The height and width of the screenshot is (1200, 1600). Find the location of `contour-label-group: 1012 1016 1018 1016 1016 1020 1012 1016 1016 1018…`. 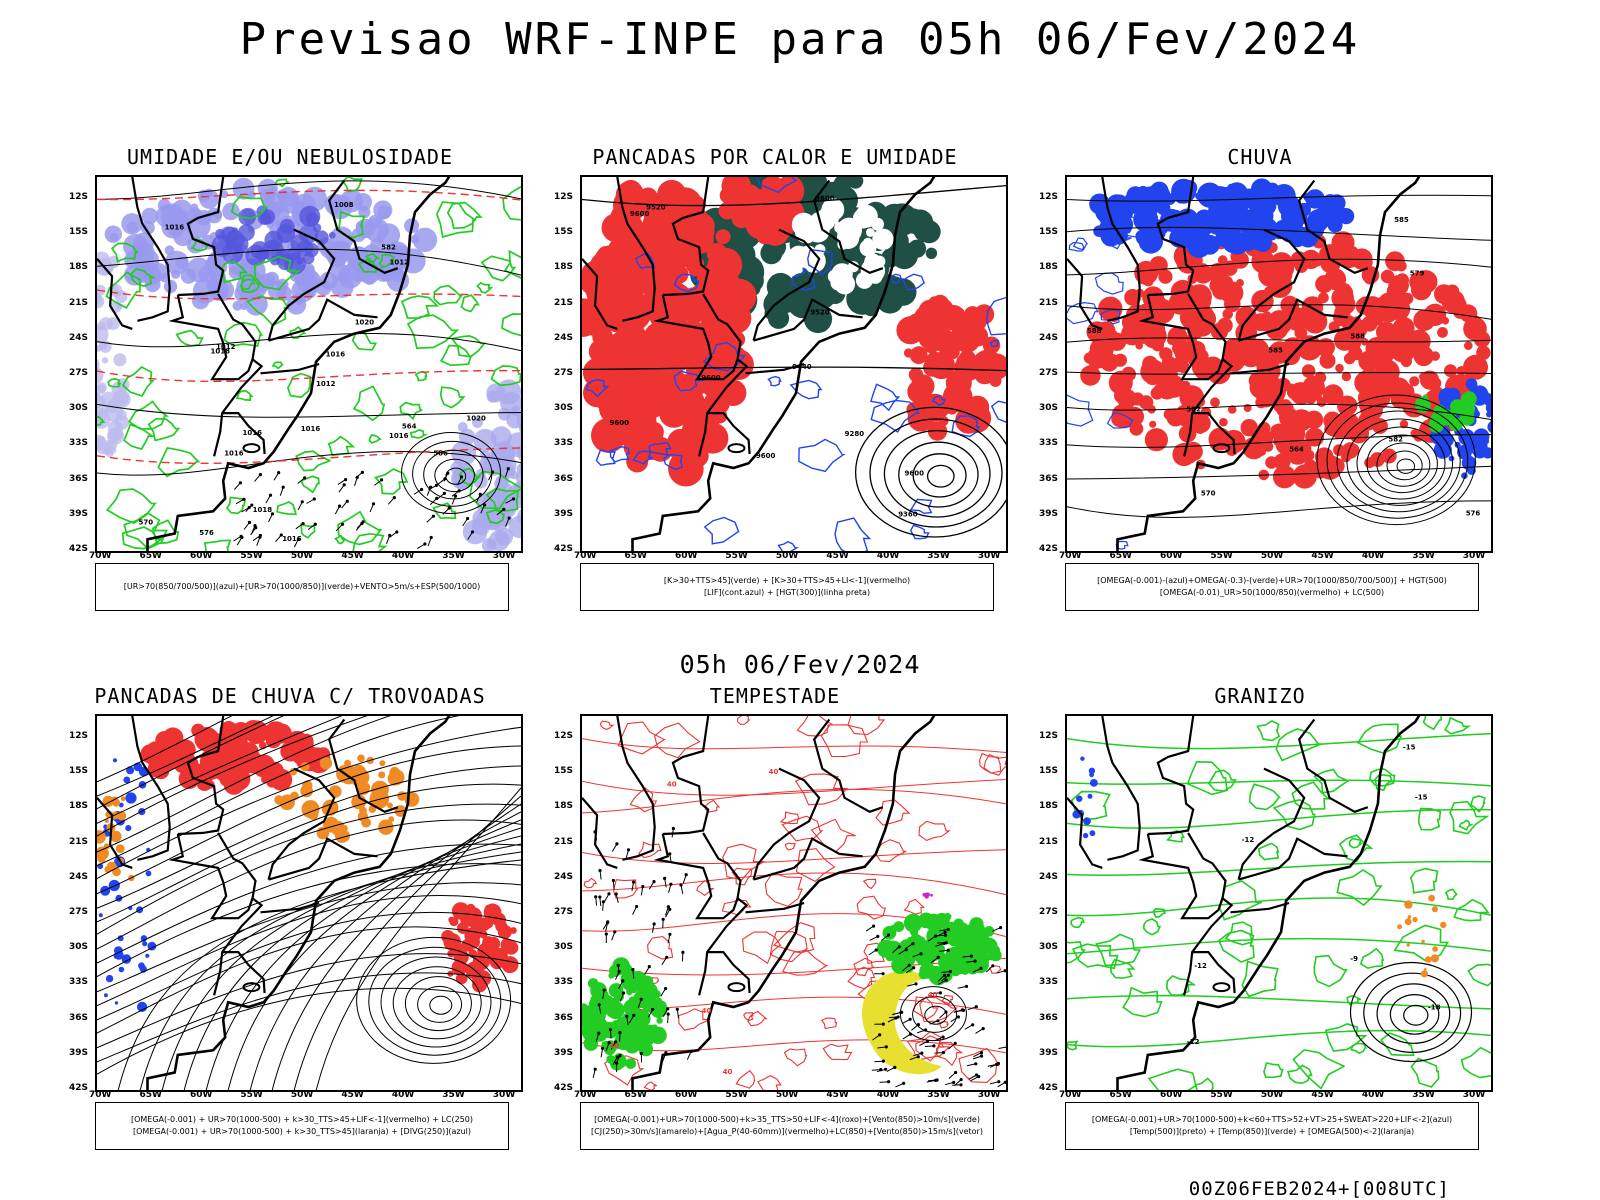

contour-label-group: 1012 1016 1018 1016 1016 1020 1012 1016 1016 1018… is located at coordinates (313, 372).